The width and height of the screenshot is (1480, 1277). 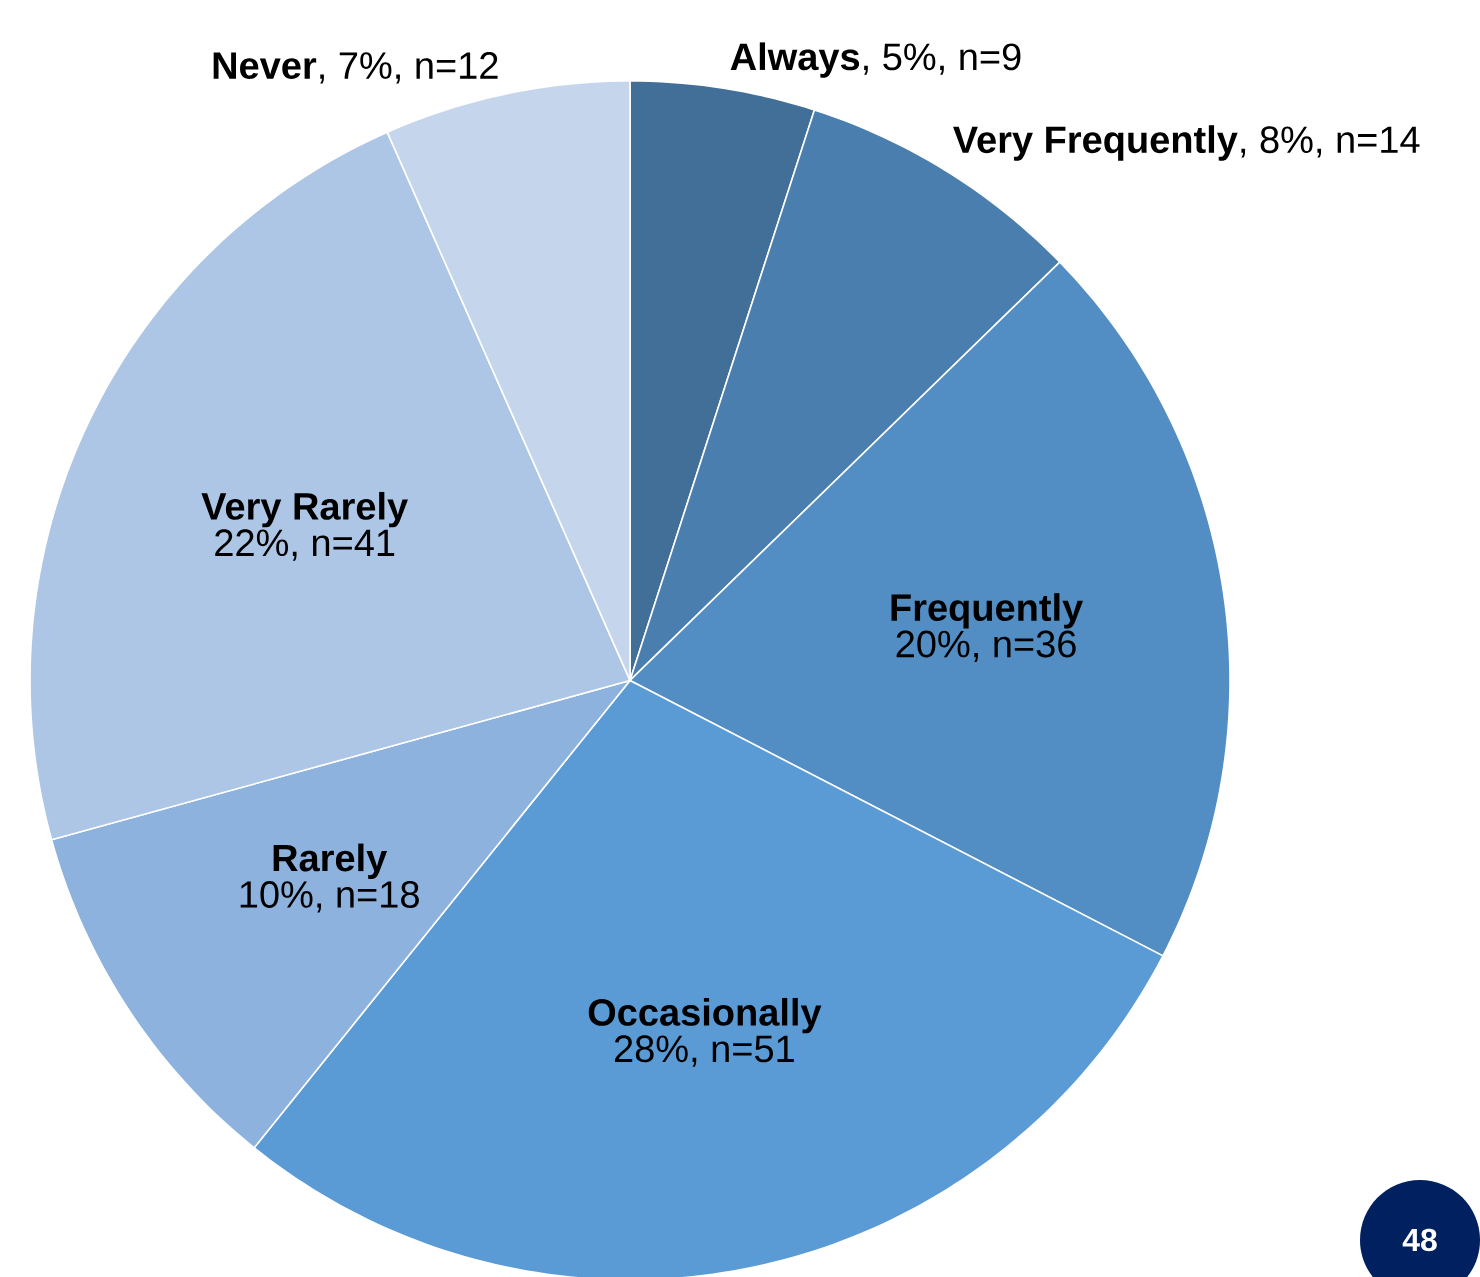 What do you see at coordinates (942, 59) in the screenshot?
I see `data-label: , 5%, n=9` at bounding box center [942, 59].